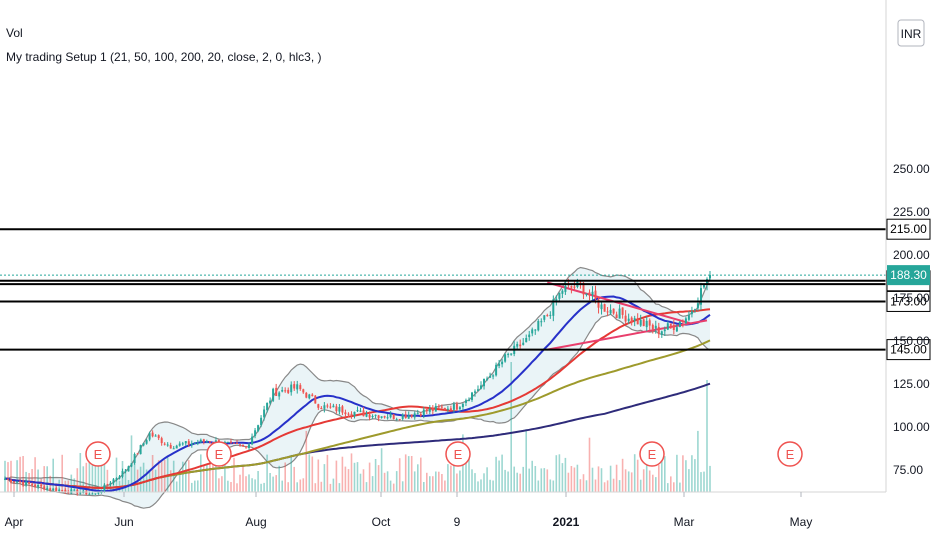 Image resolution: width=932 pixels, height=550 pixels. I want to click on last-price-label: 188.30, so click(908, 275).